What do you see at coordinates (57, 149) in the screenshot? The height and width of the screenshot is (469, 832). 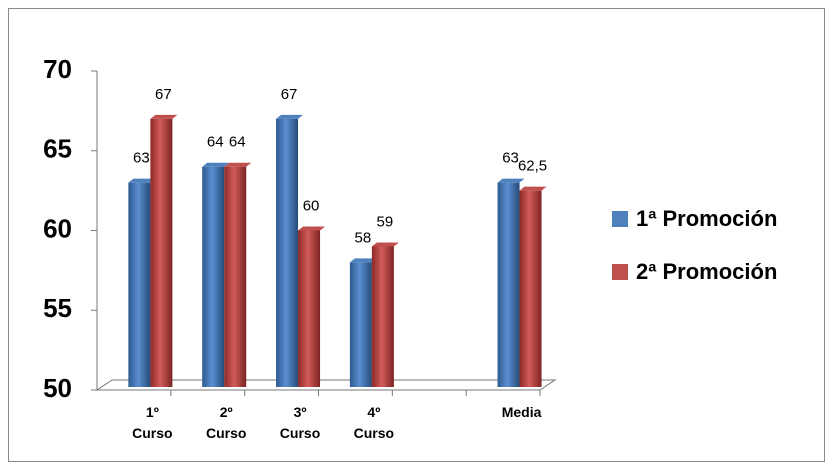 I see `y-tick-label: 65` at bounding box center [57, 149].